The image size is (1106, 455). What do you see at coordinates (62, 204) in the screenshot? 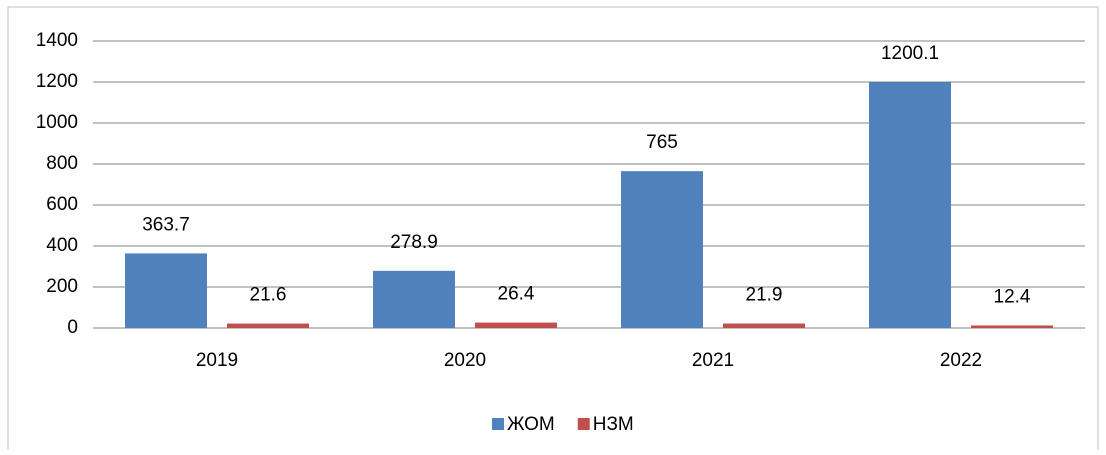
I see `y-tick-label: 600` at bounding box center [62, 204].